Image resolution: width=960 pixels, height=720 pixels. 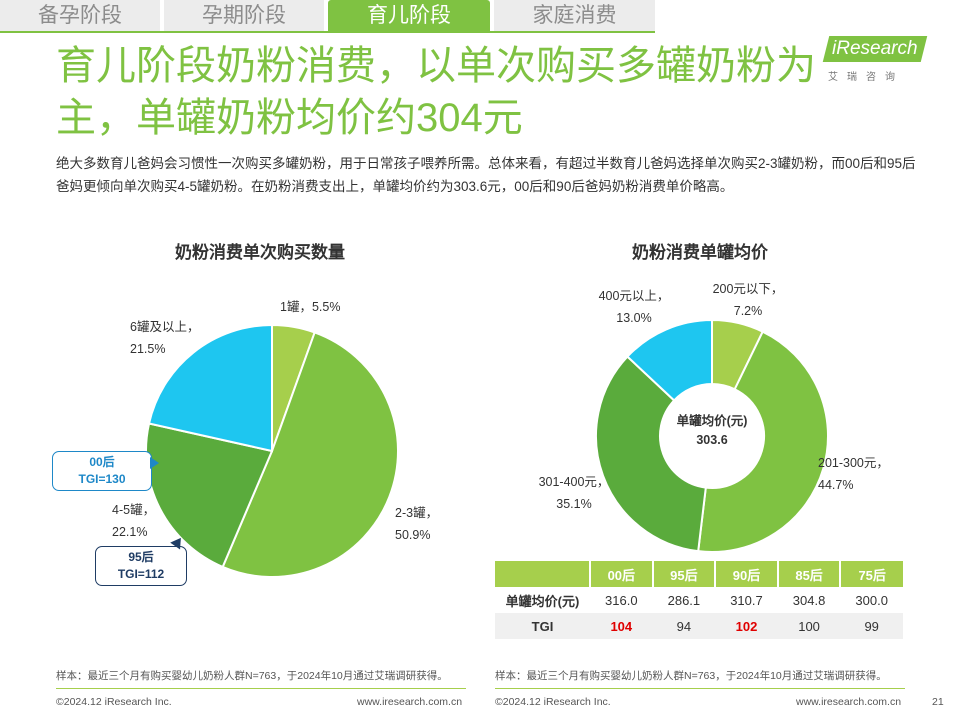 I want to click on slice-201-300元, so click(x=763, y=441).